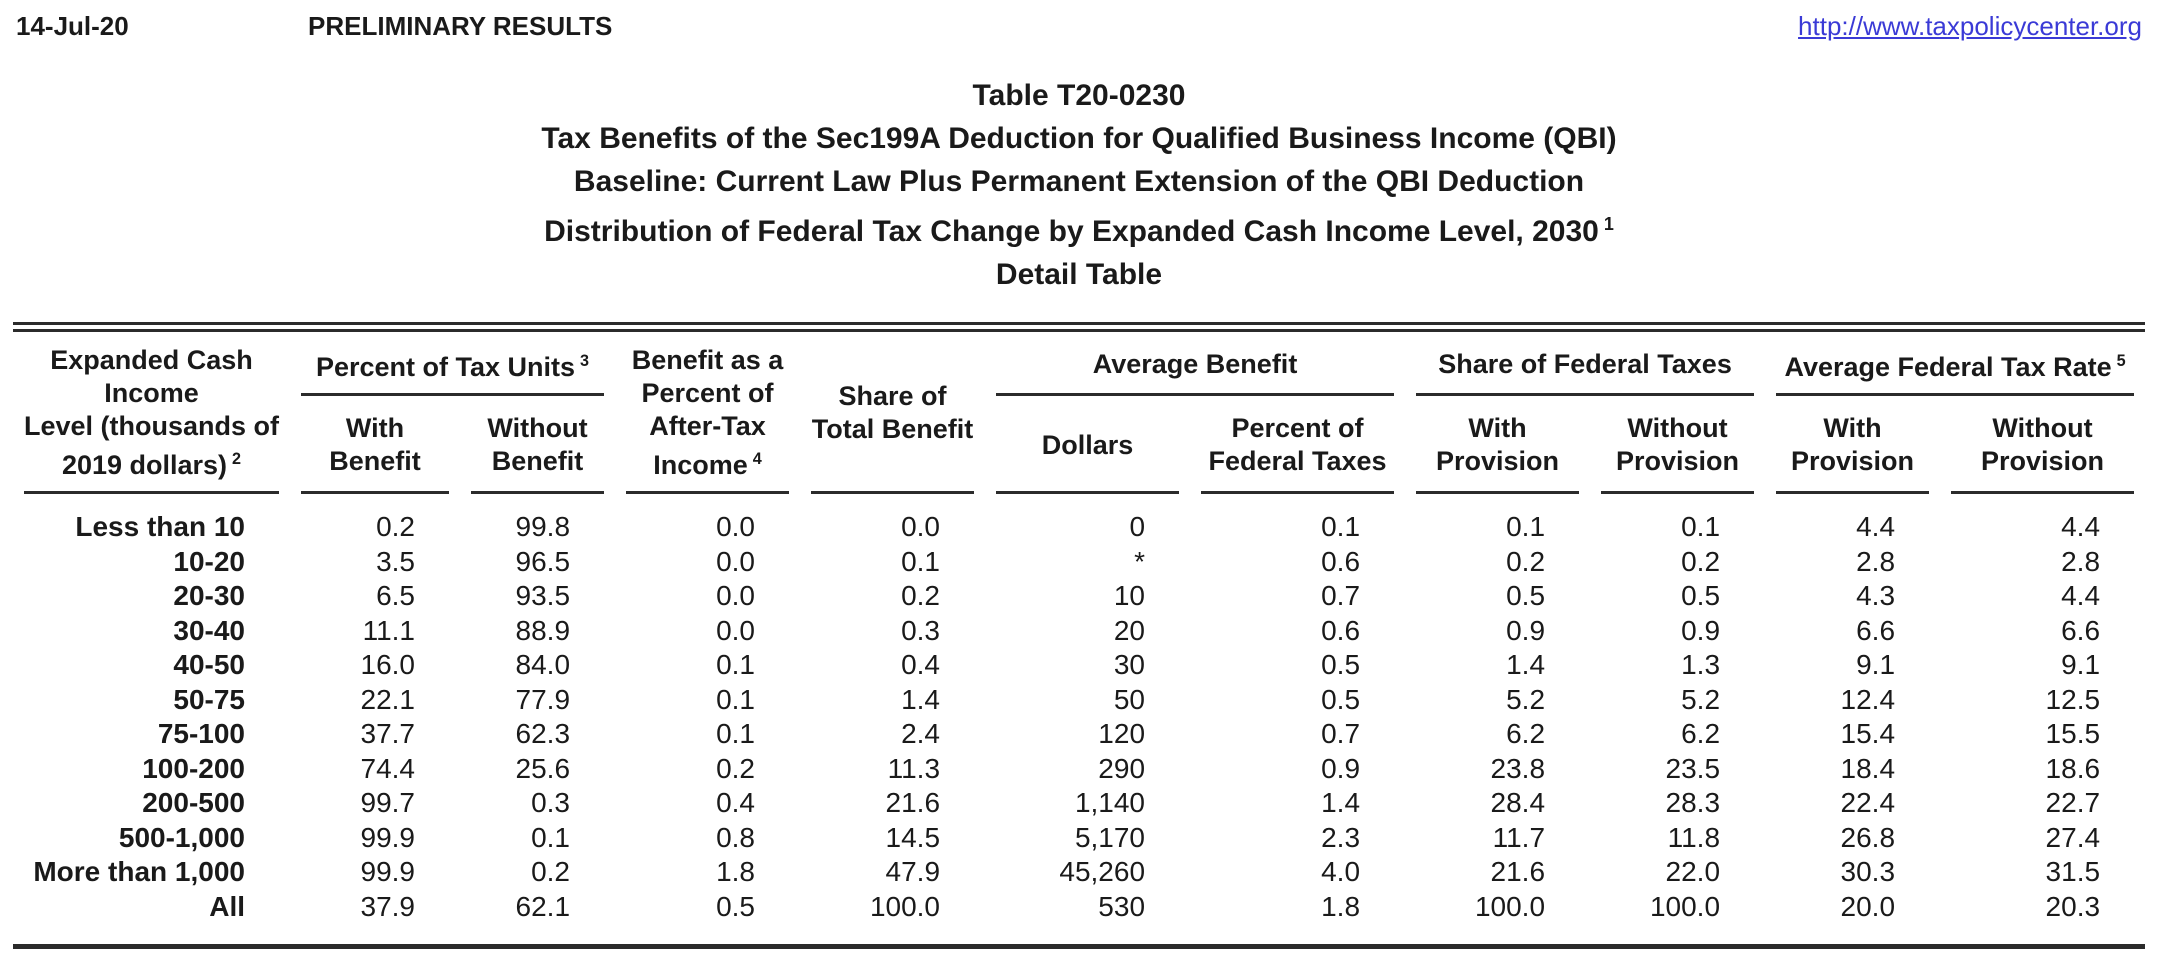  What do you see at coordinates (1693, 871) in the screenshot?
I see `cell: 22.0` at bounding box center [1693, 871].